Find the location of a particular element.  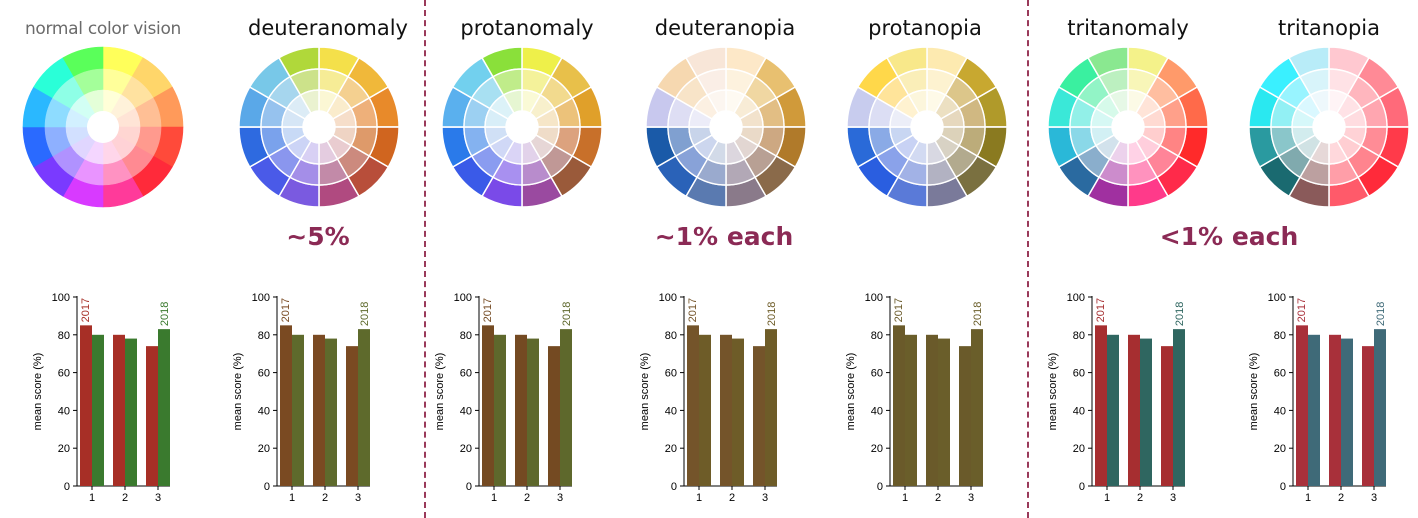

color-wheel-protanomaly is located at coordinates (522, 127).